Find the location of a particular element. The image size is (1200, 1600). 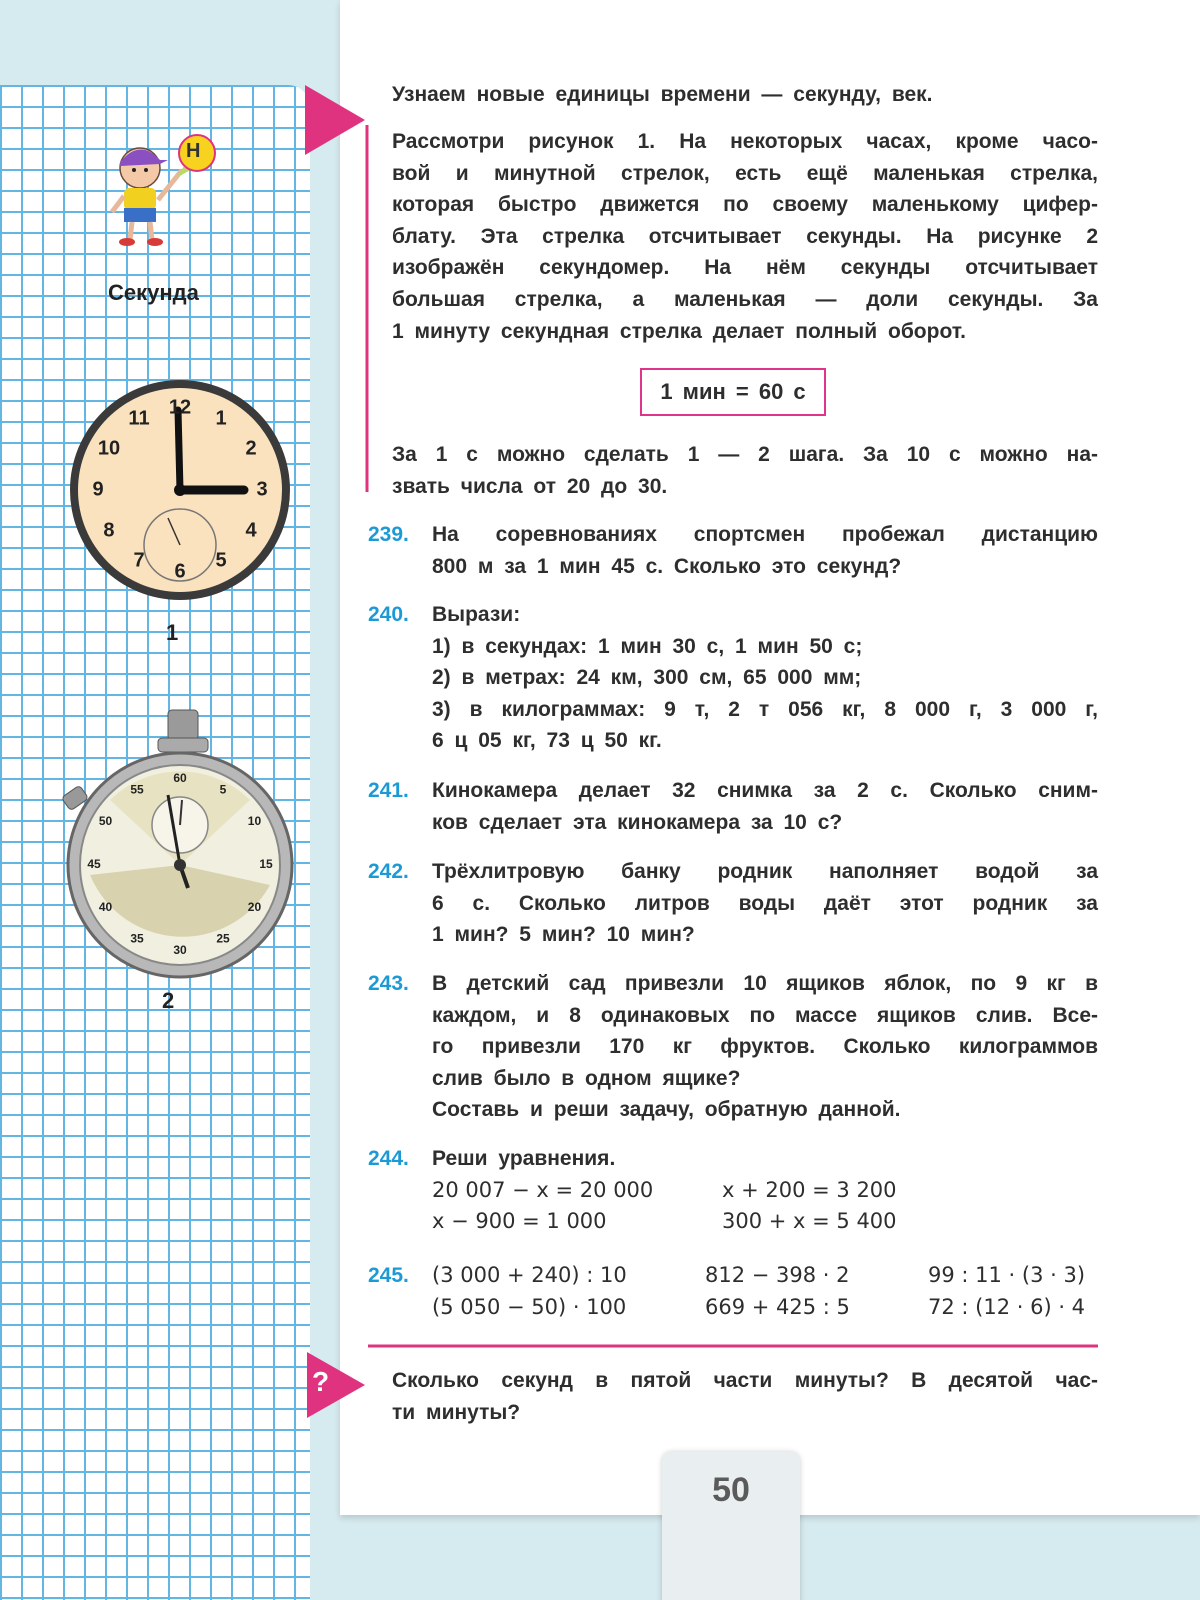

clock-numeral: 7 is located at coordinates (138, 560).